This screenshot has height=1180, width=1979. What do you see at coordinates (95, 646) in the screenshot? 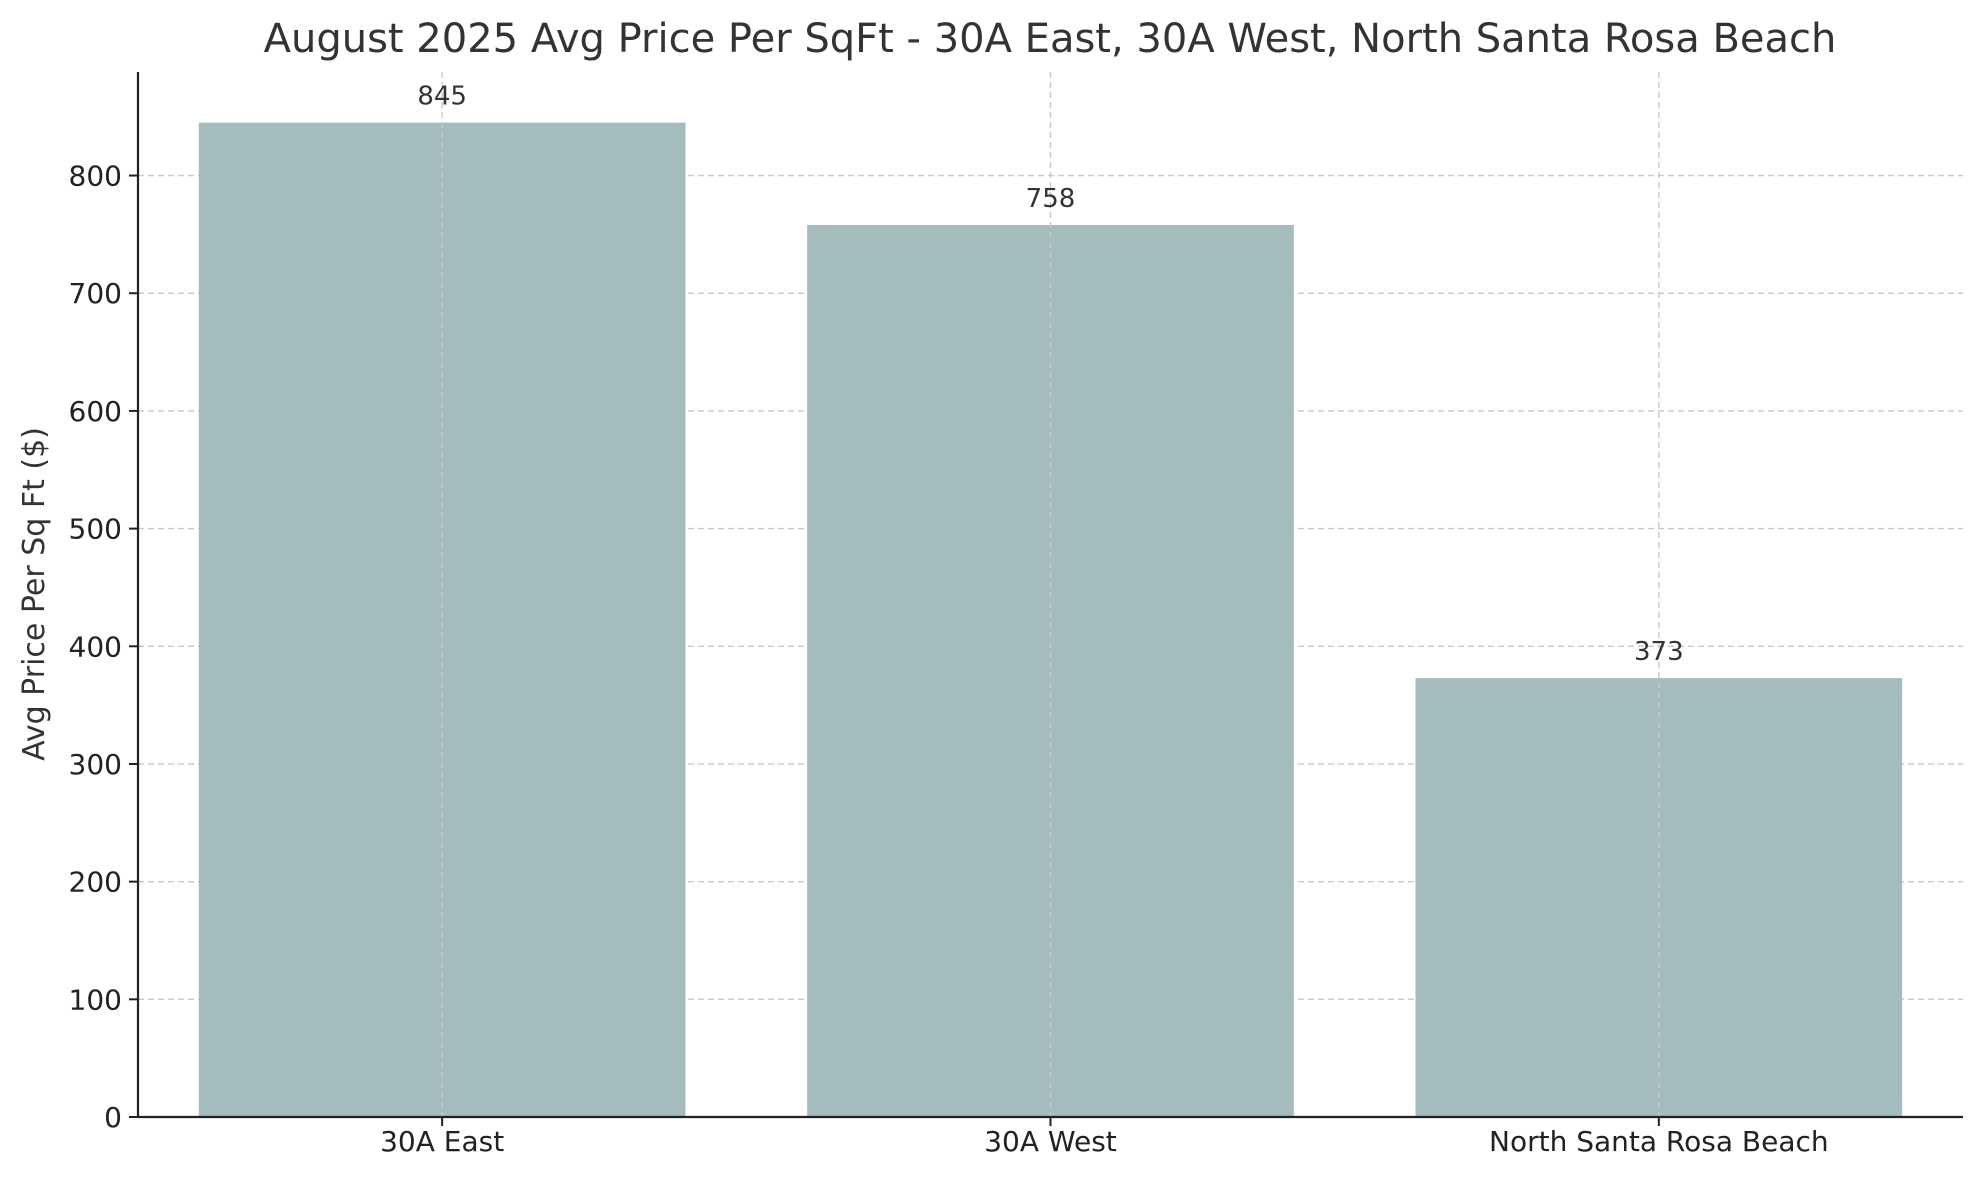
I see `y-tick-label: 400` at bounding box center [95, 646].